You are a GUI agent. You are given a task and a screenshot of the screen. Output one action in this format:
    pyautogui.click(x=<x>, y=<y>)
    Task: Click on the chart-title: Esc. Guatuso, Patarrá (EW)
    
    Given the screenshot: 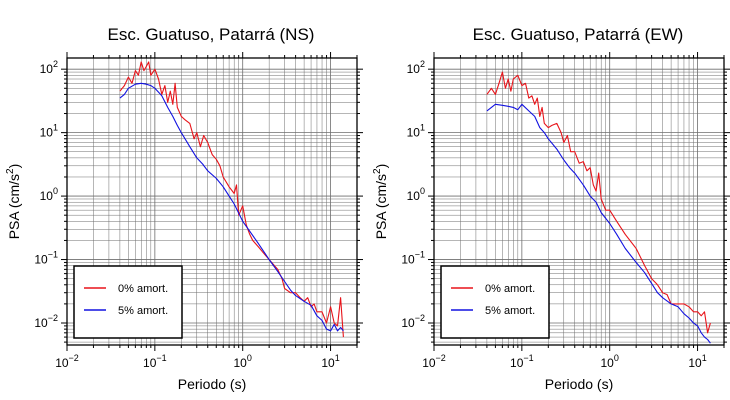 What is the action you would take?
    pyautogui.click(x=578, y=34)
    